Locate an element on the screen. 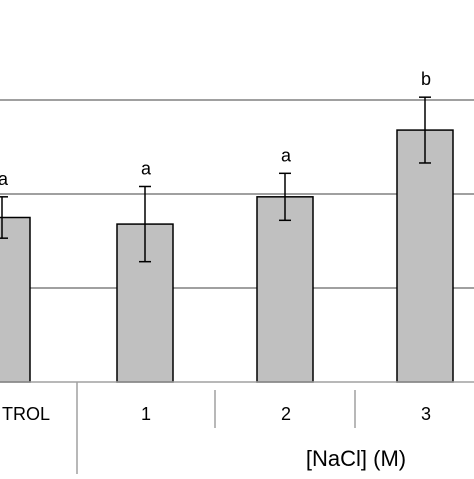  significance-letter-1: a is located at coordinates (146, 168).